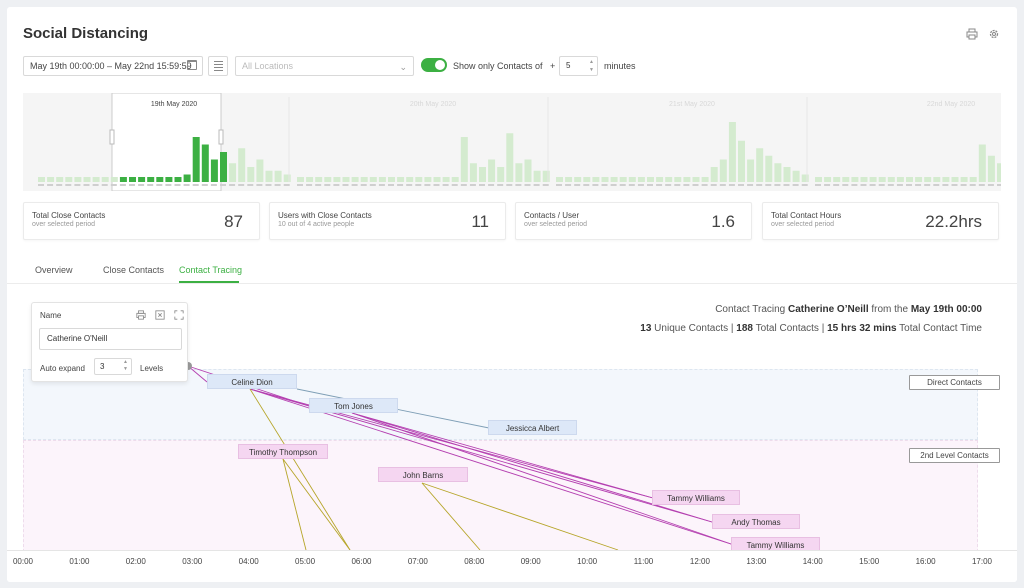 This screenshot has width=1024, height=588. I want to click on axis-tick-label: 15:00, so click(869, 561).